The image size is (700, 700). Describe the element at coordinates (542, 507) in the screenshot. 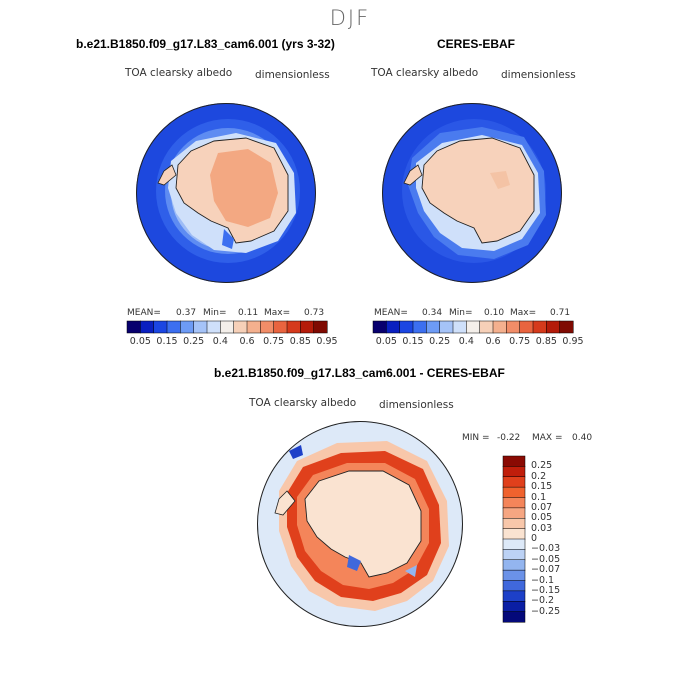

I see `panel-3-colorbar-tick-label: 0.07` at that location.